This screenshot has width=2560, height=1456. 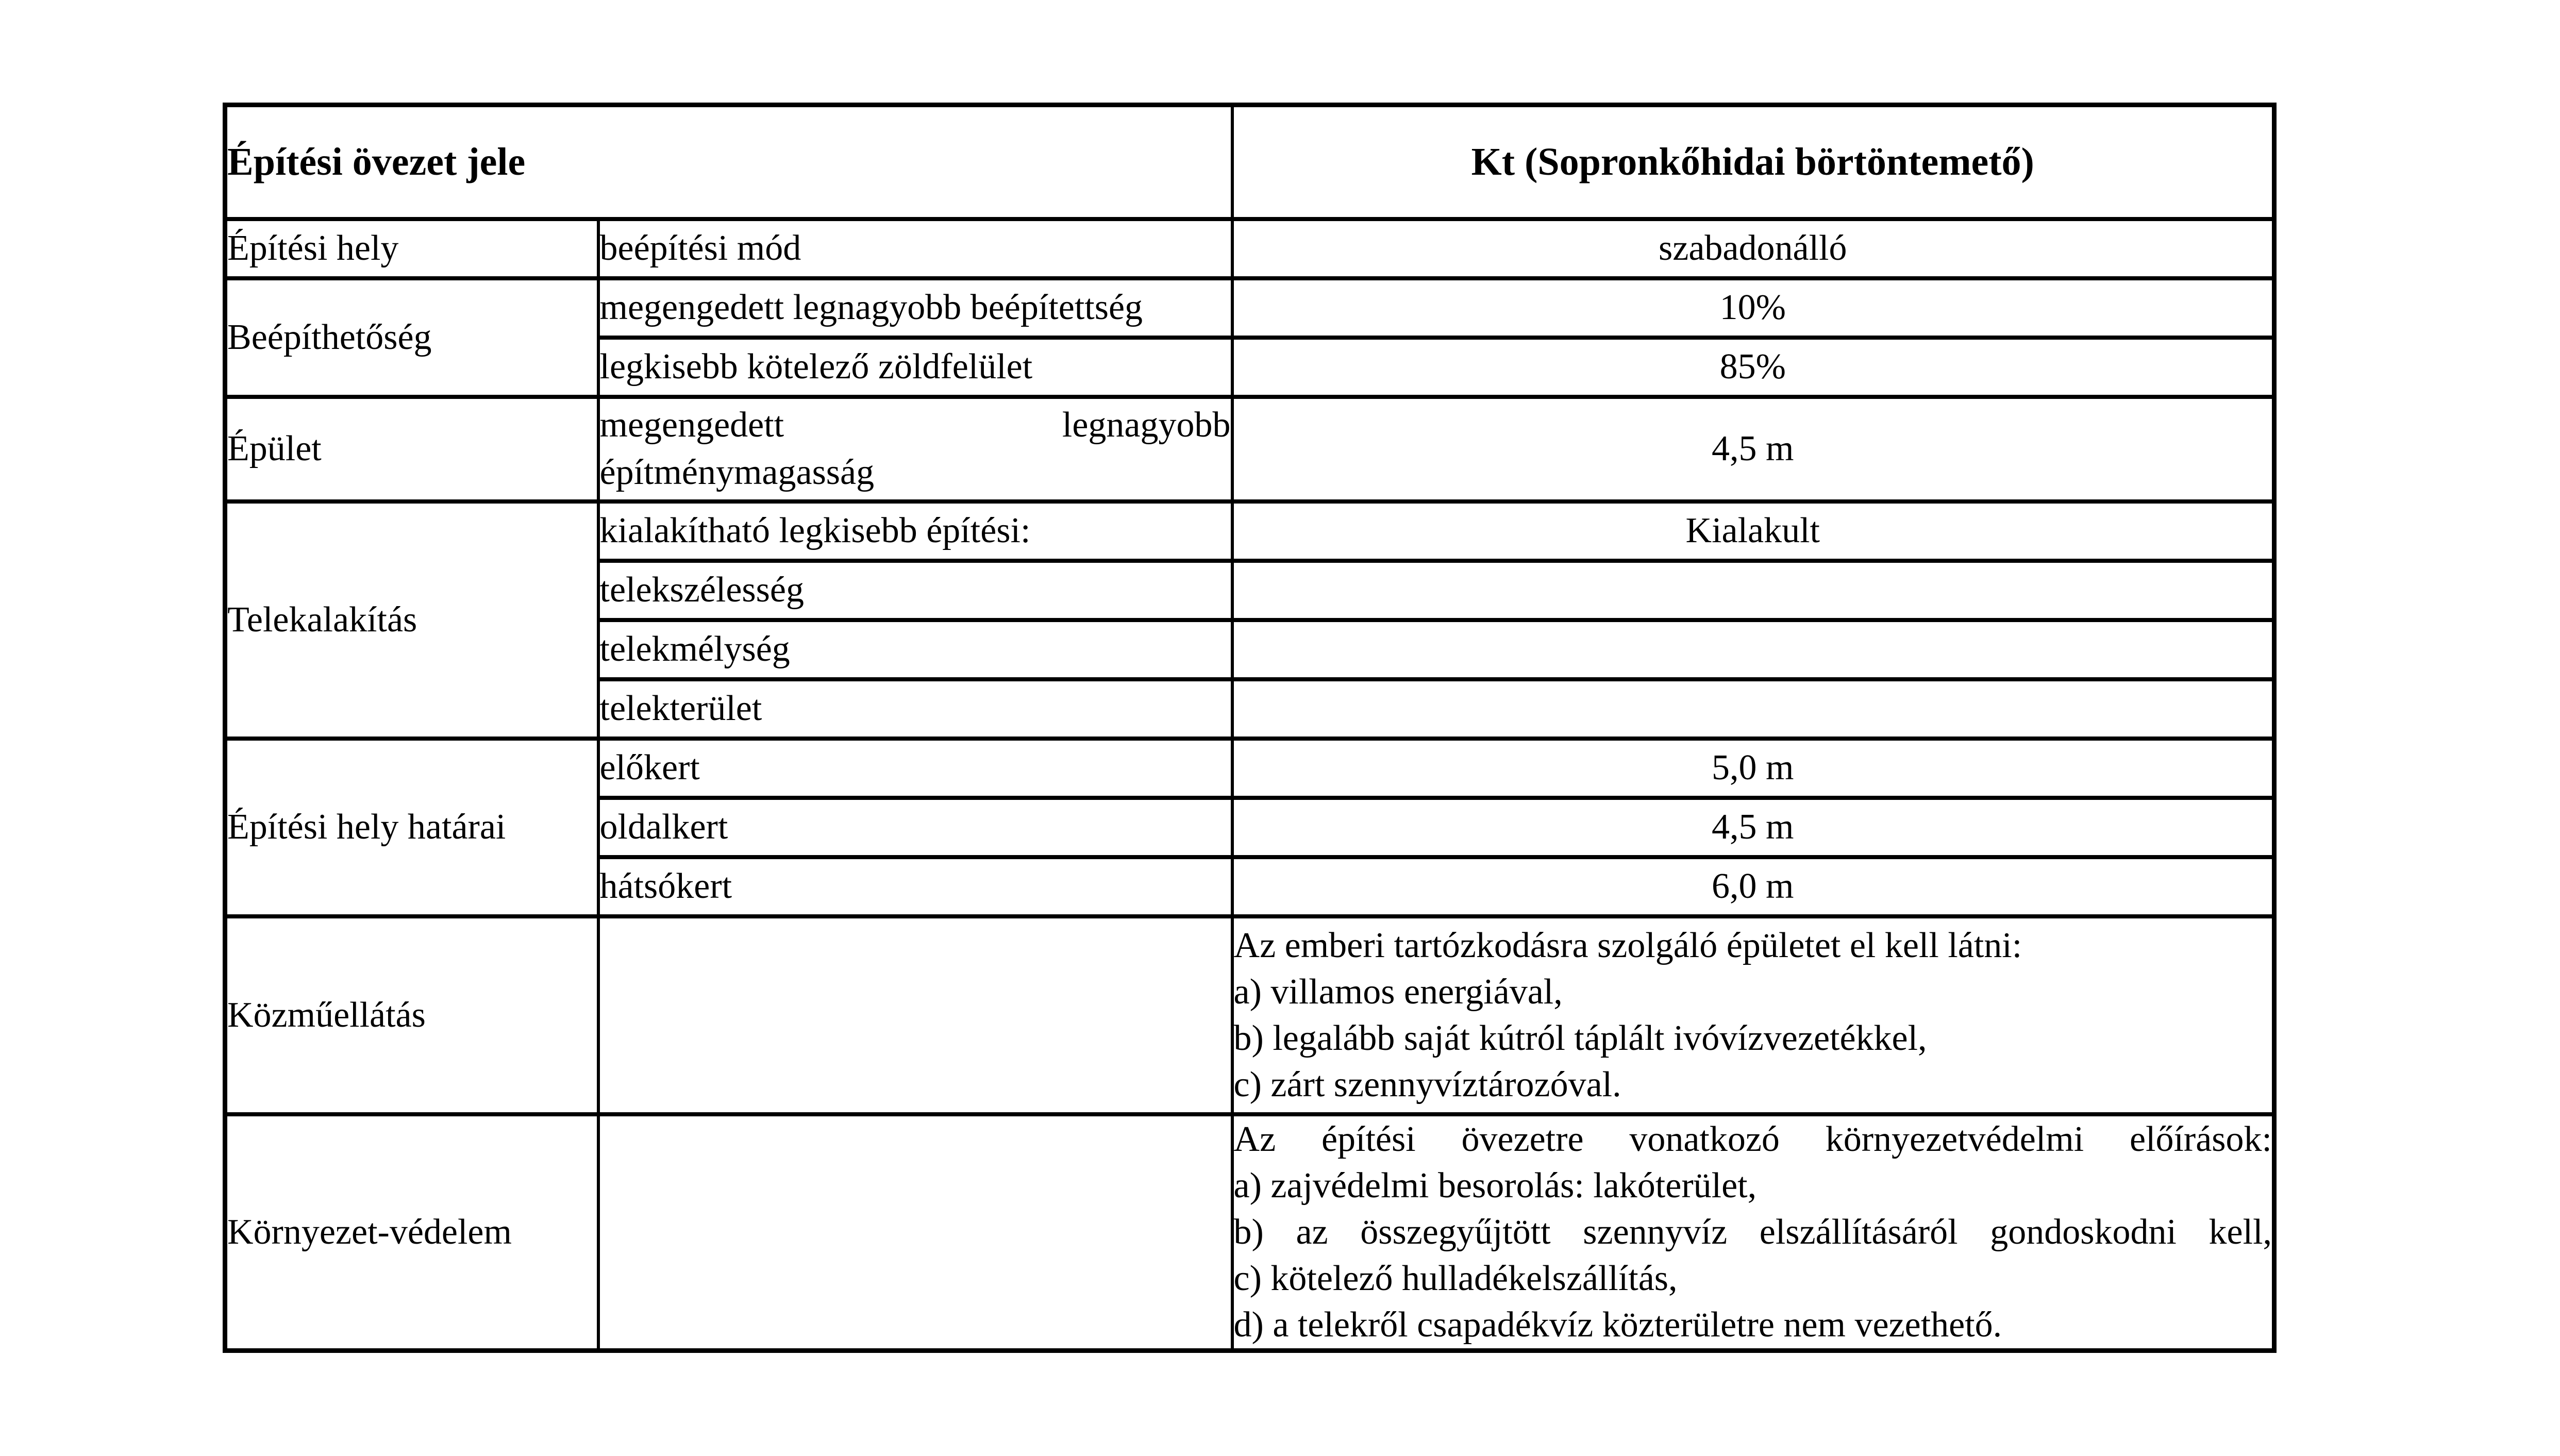 I want to click on param-cell-telekszelesseg: telekszélesség, so click(x=915, y=590).